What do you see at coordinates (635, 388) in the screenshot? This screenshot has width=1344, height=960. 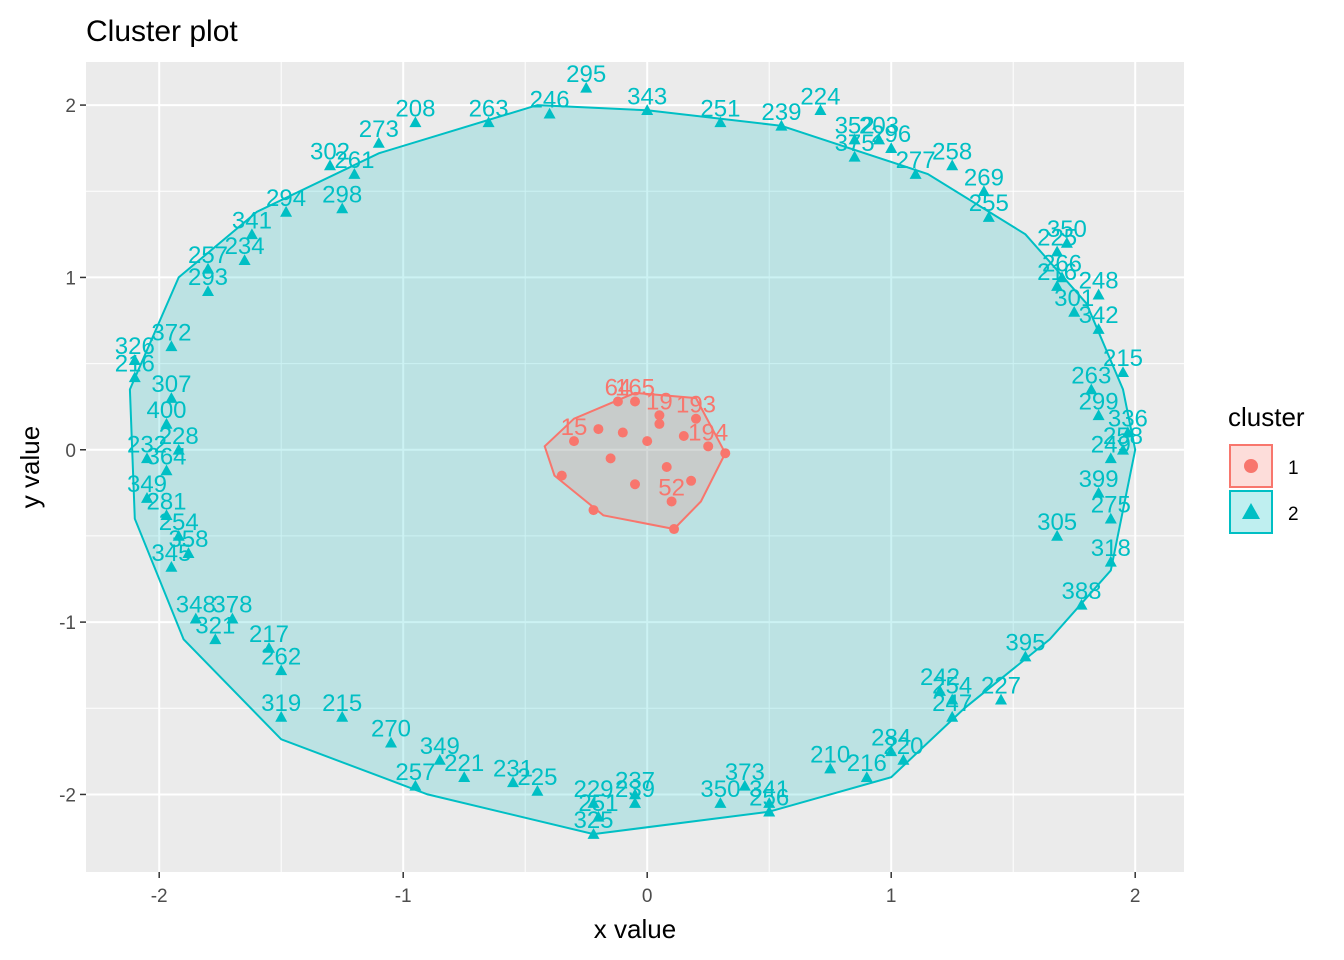 I see `point-label: 165` at bounding box center [635, 388].